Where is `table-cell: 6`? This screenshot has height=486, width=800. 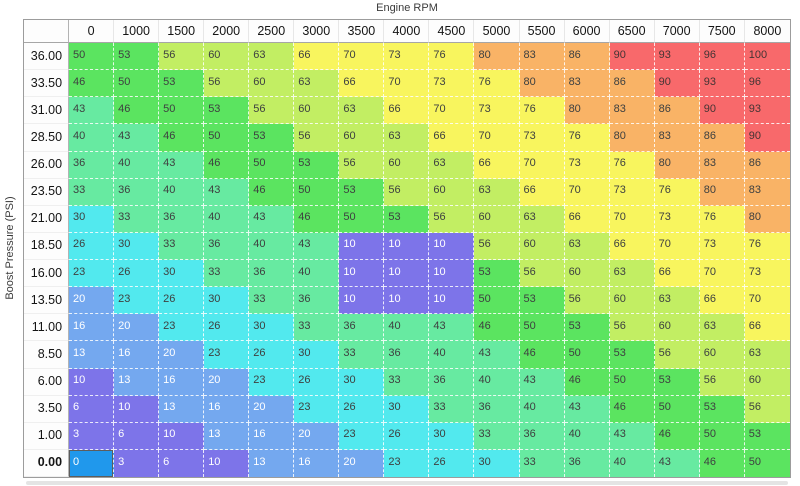
table-cell: 6 is located at coordinates (137, 436).